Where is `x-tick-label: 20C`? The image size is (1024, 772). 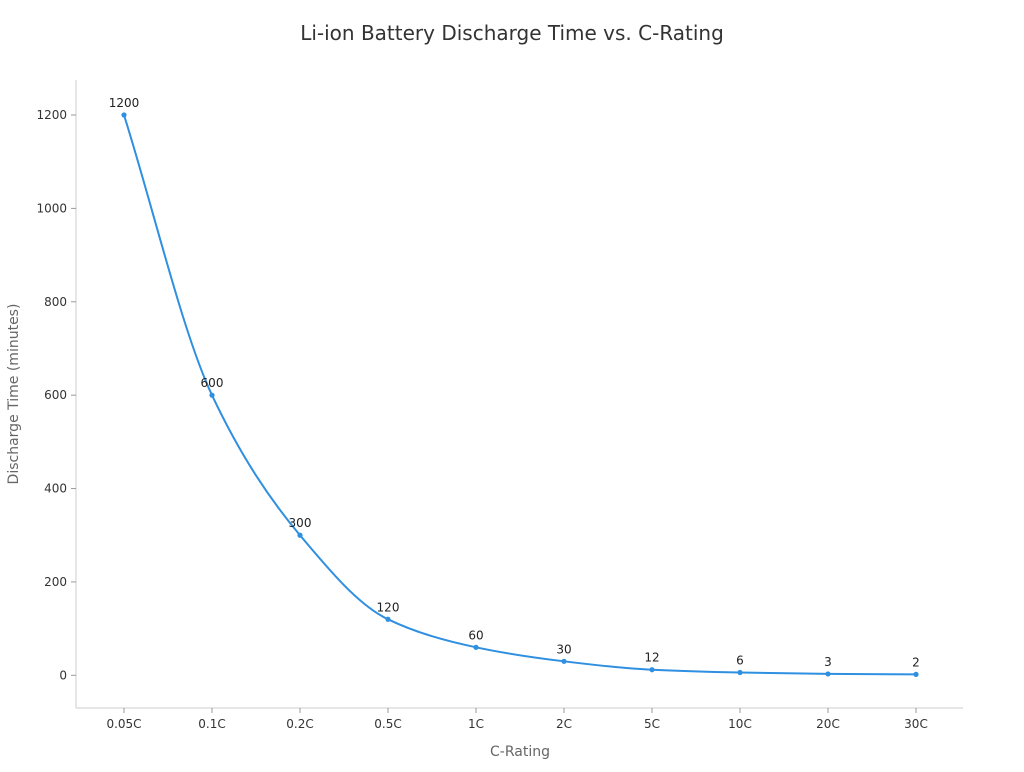 x-tick-label: 20C is located at coordinates (828, 724).